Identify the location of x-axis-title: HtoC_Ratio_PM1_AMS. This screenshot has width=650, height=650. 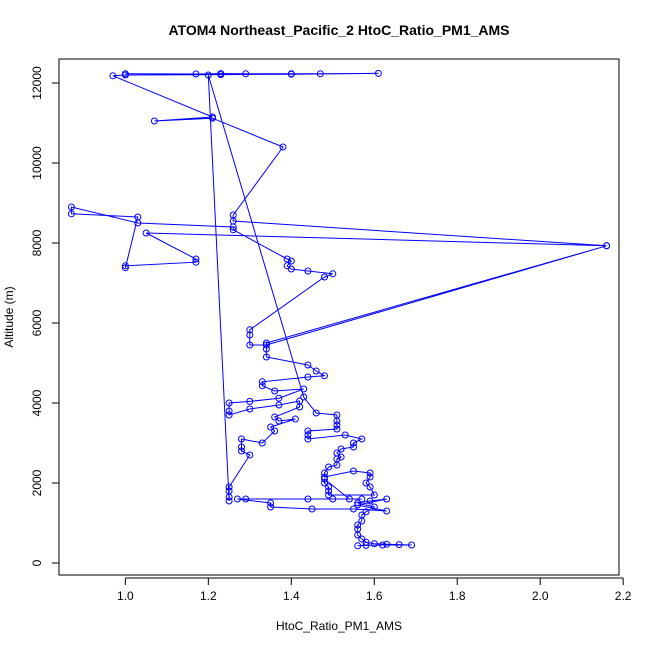
(339, 626).